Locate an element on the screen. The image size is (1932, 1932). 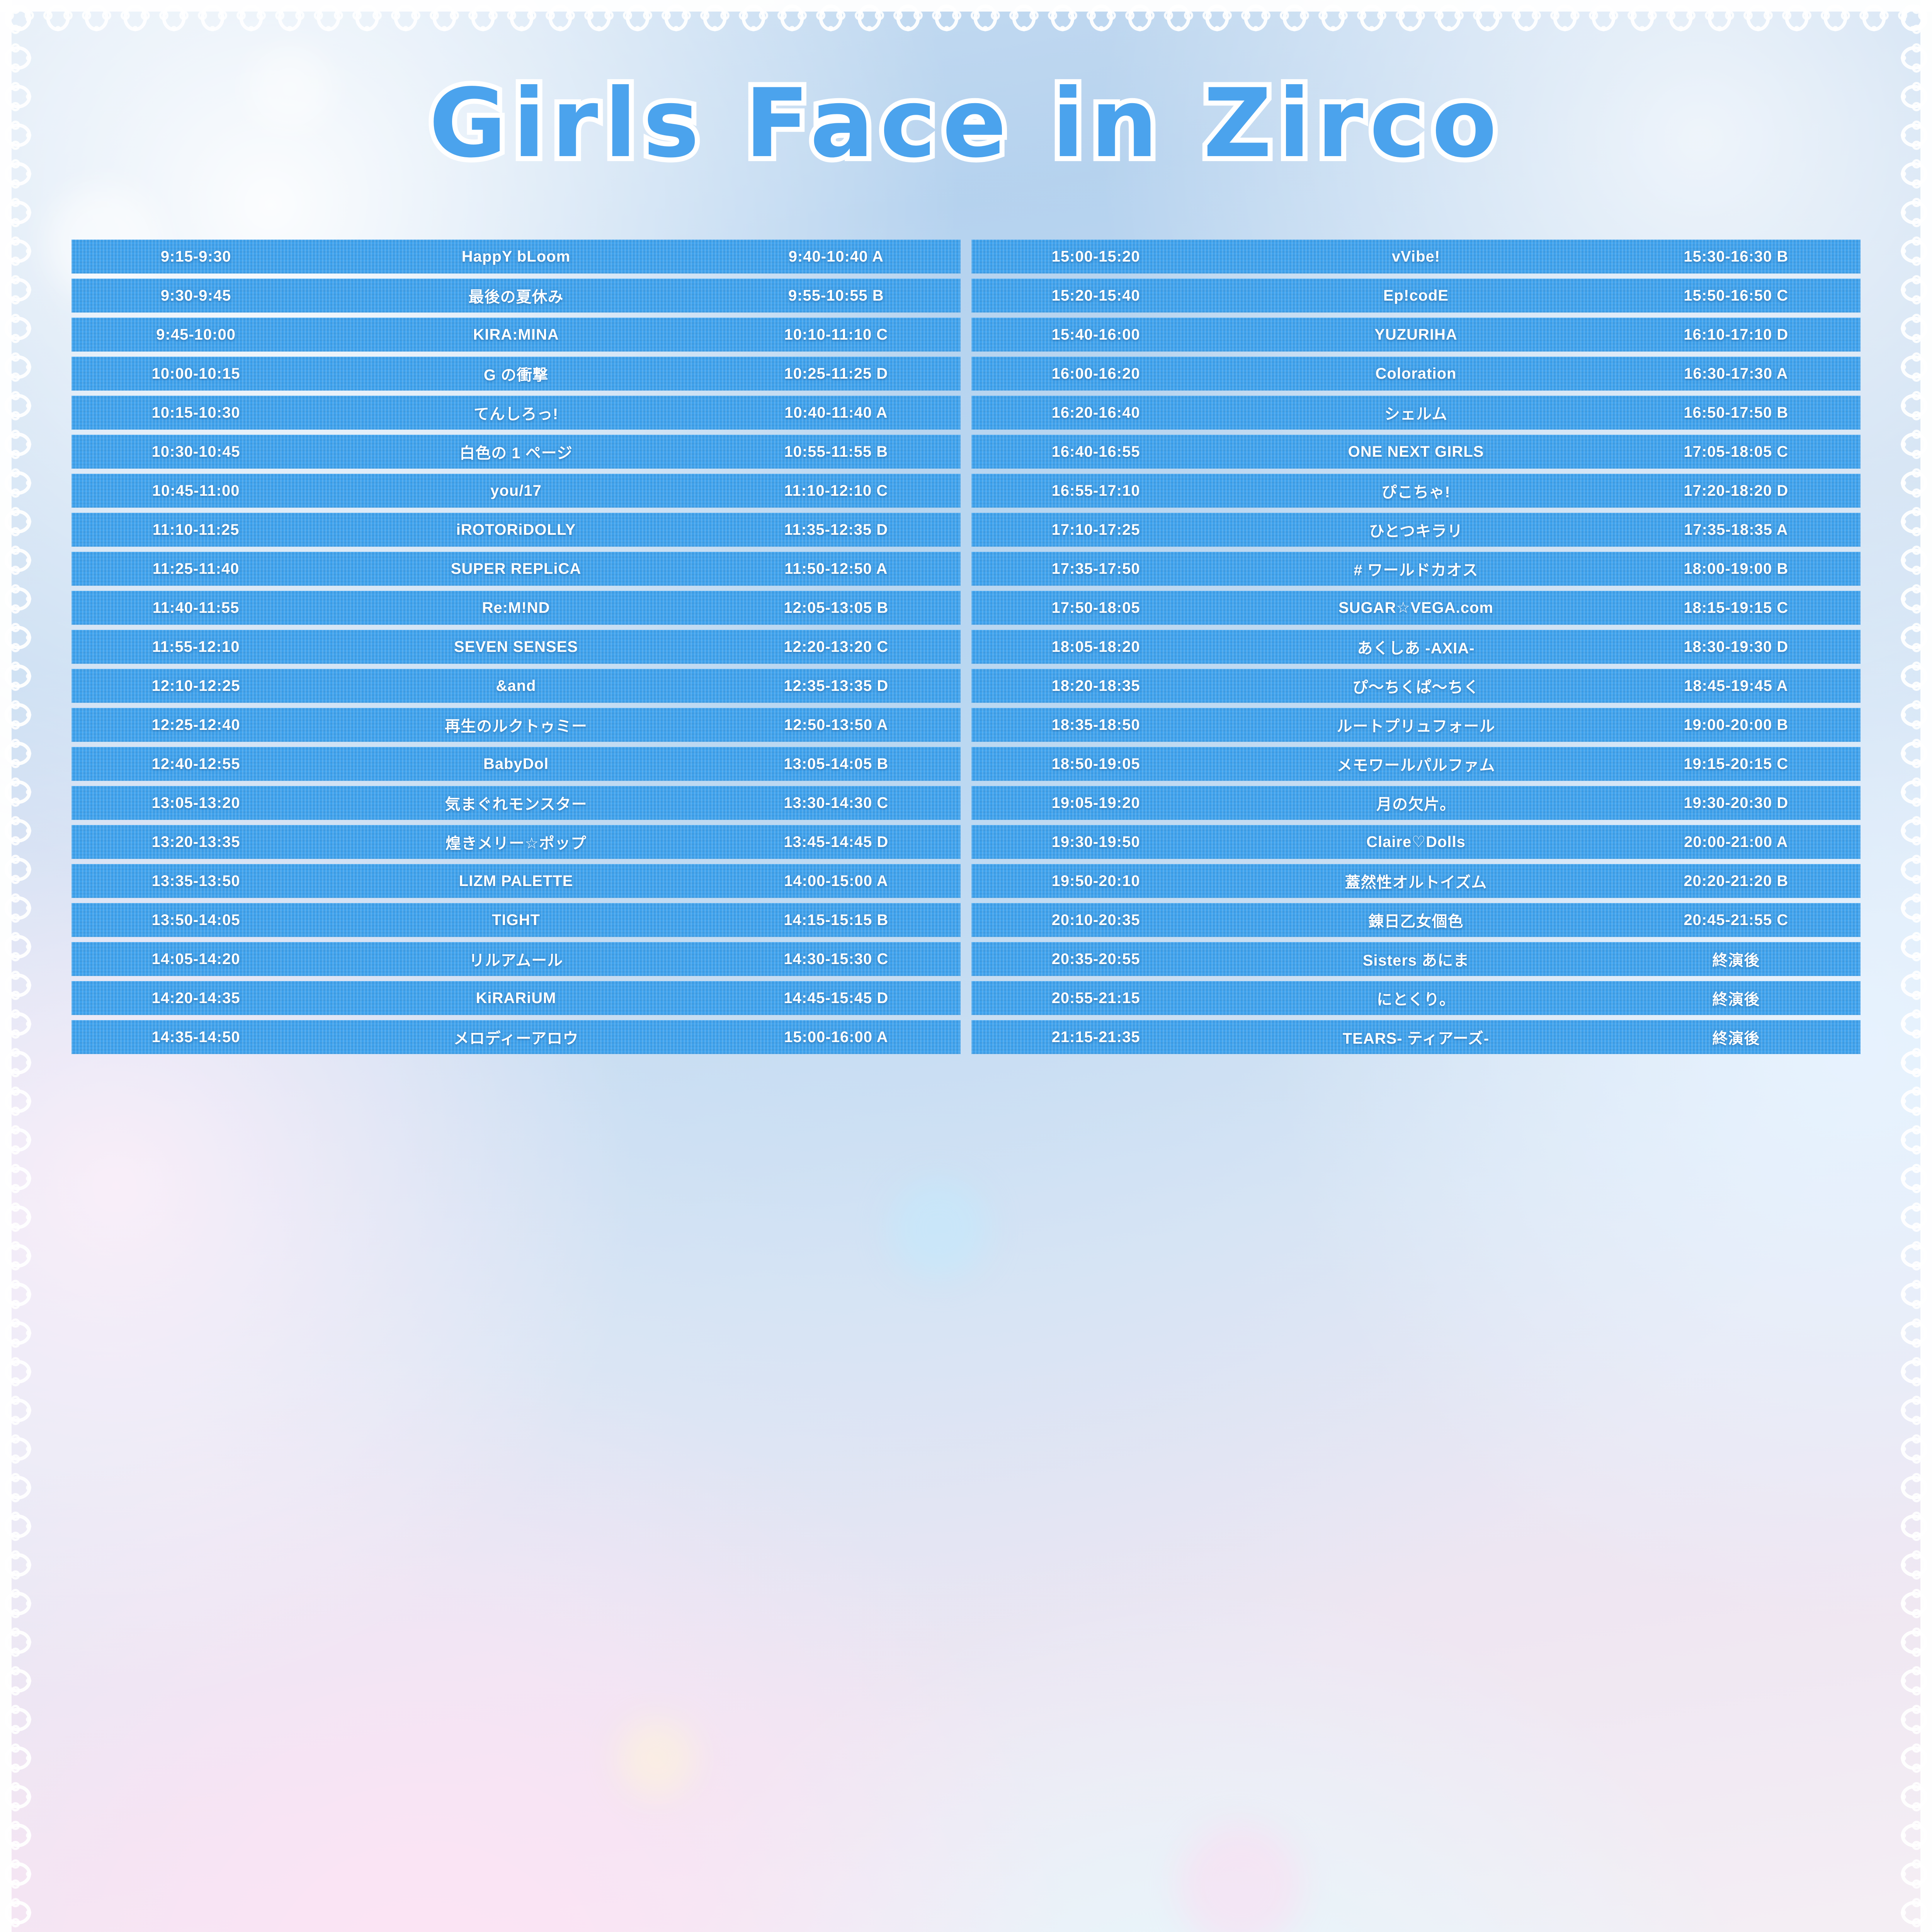
cell-act-name: iROTORiDOLLY is located at coordinates (516, 529).